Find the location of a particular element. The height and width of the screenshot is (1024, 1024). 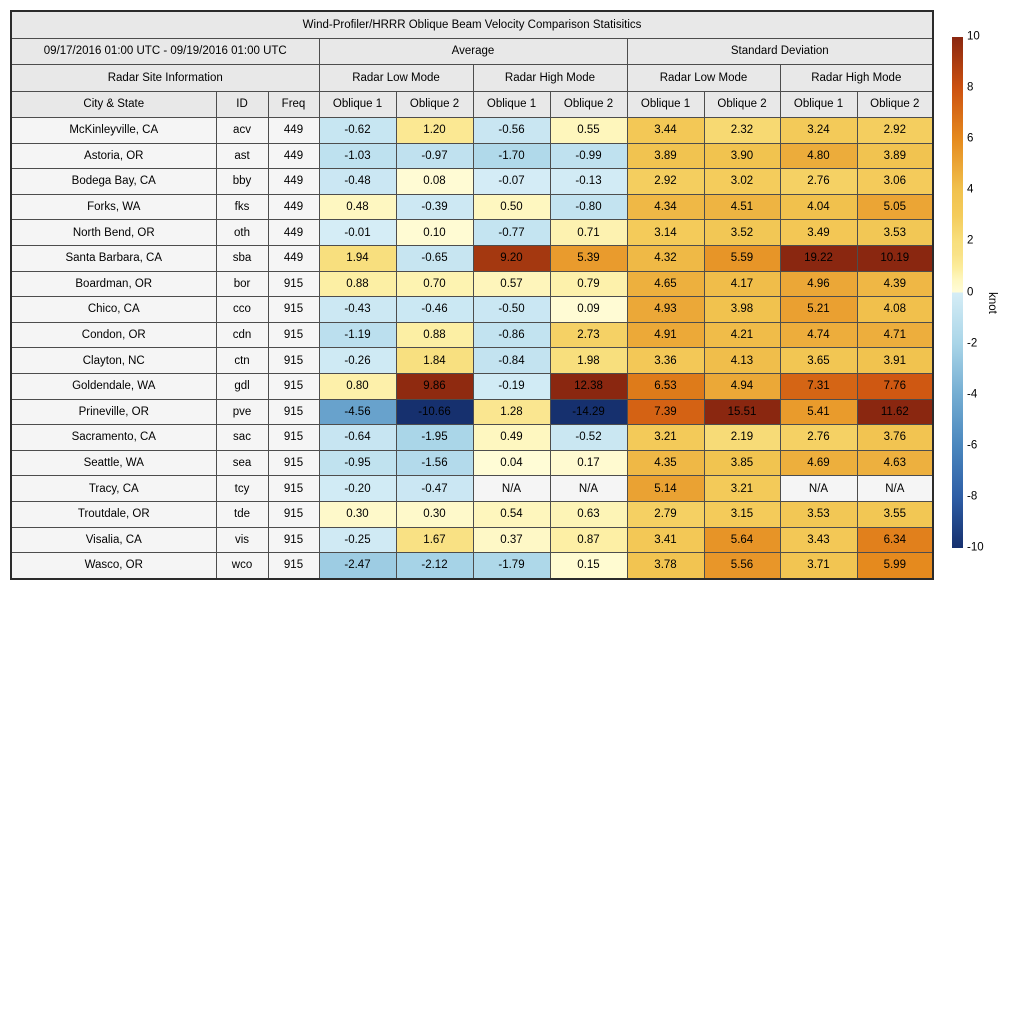

value-cell: 3.41 is located at coordinates (665, 540).